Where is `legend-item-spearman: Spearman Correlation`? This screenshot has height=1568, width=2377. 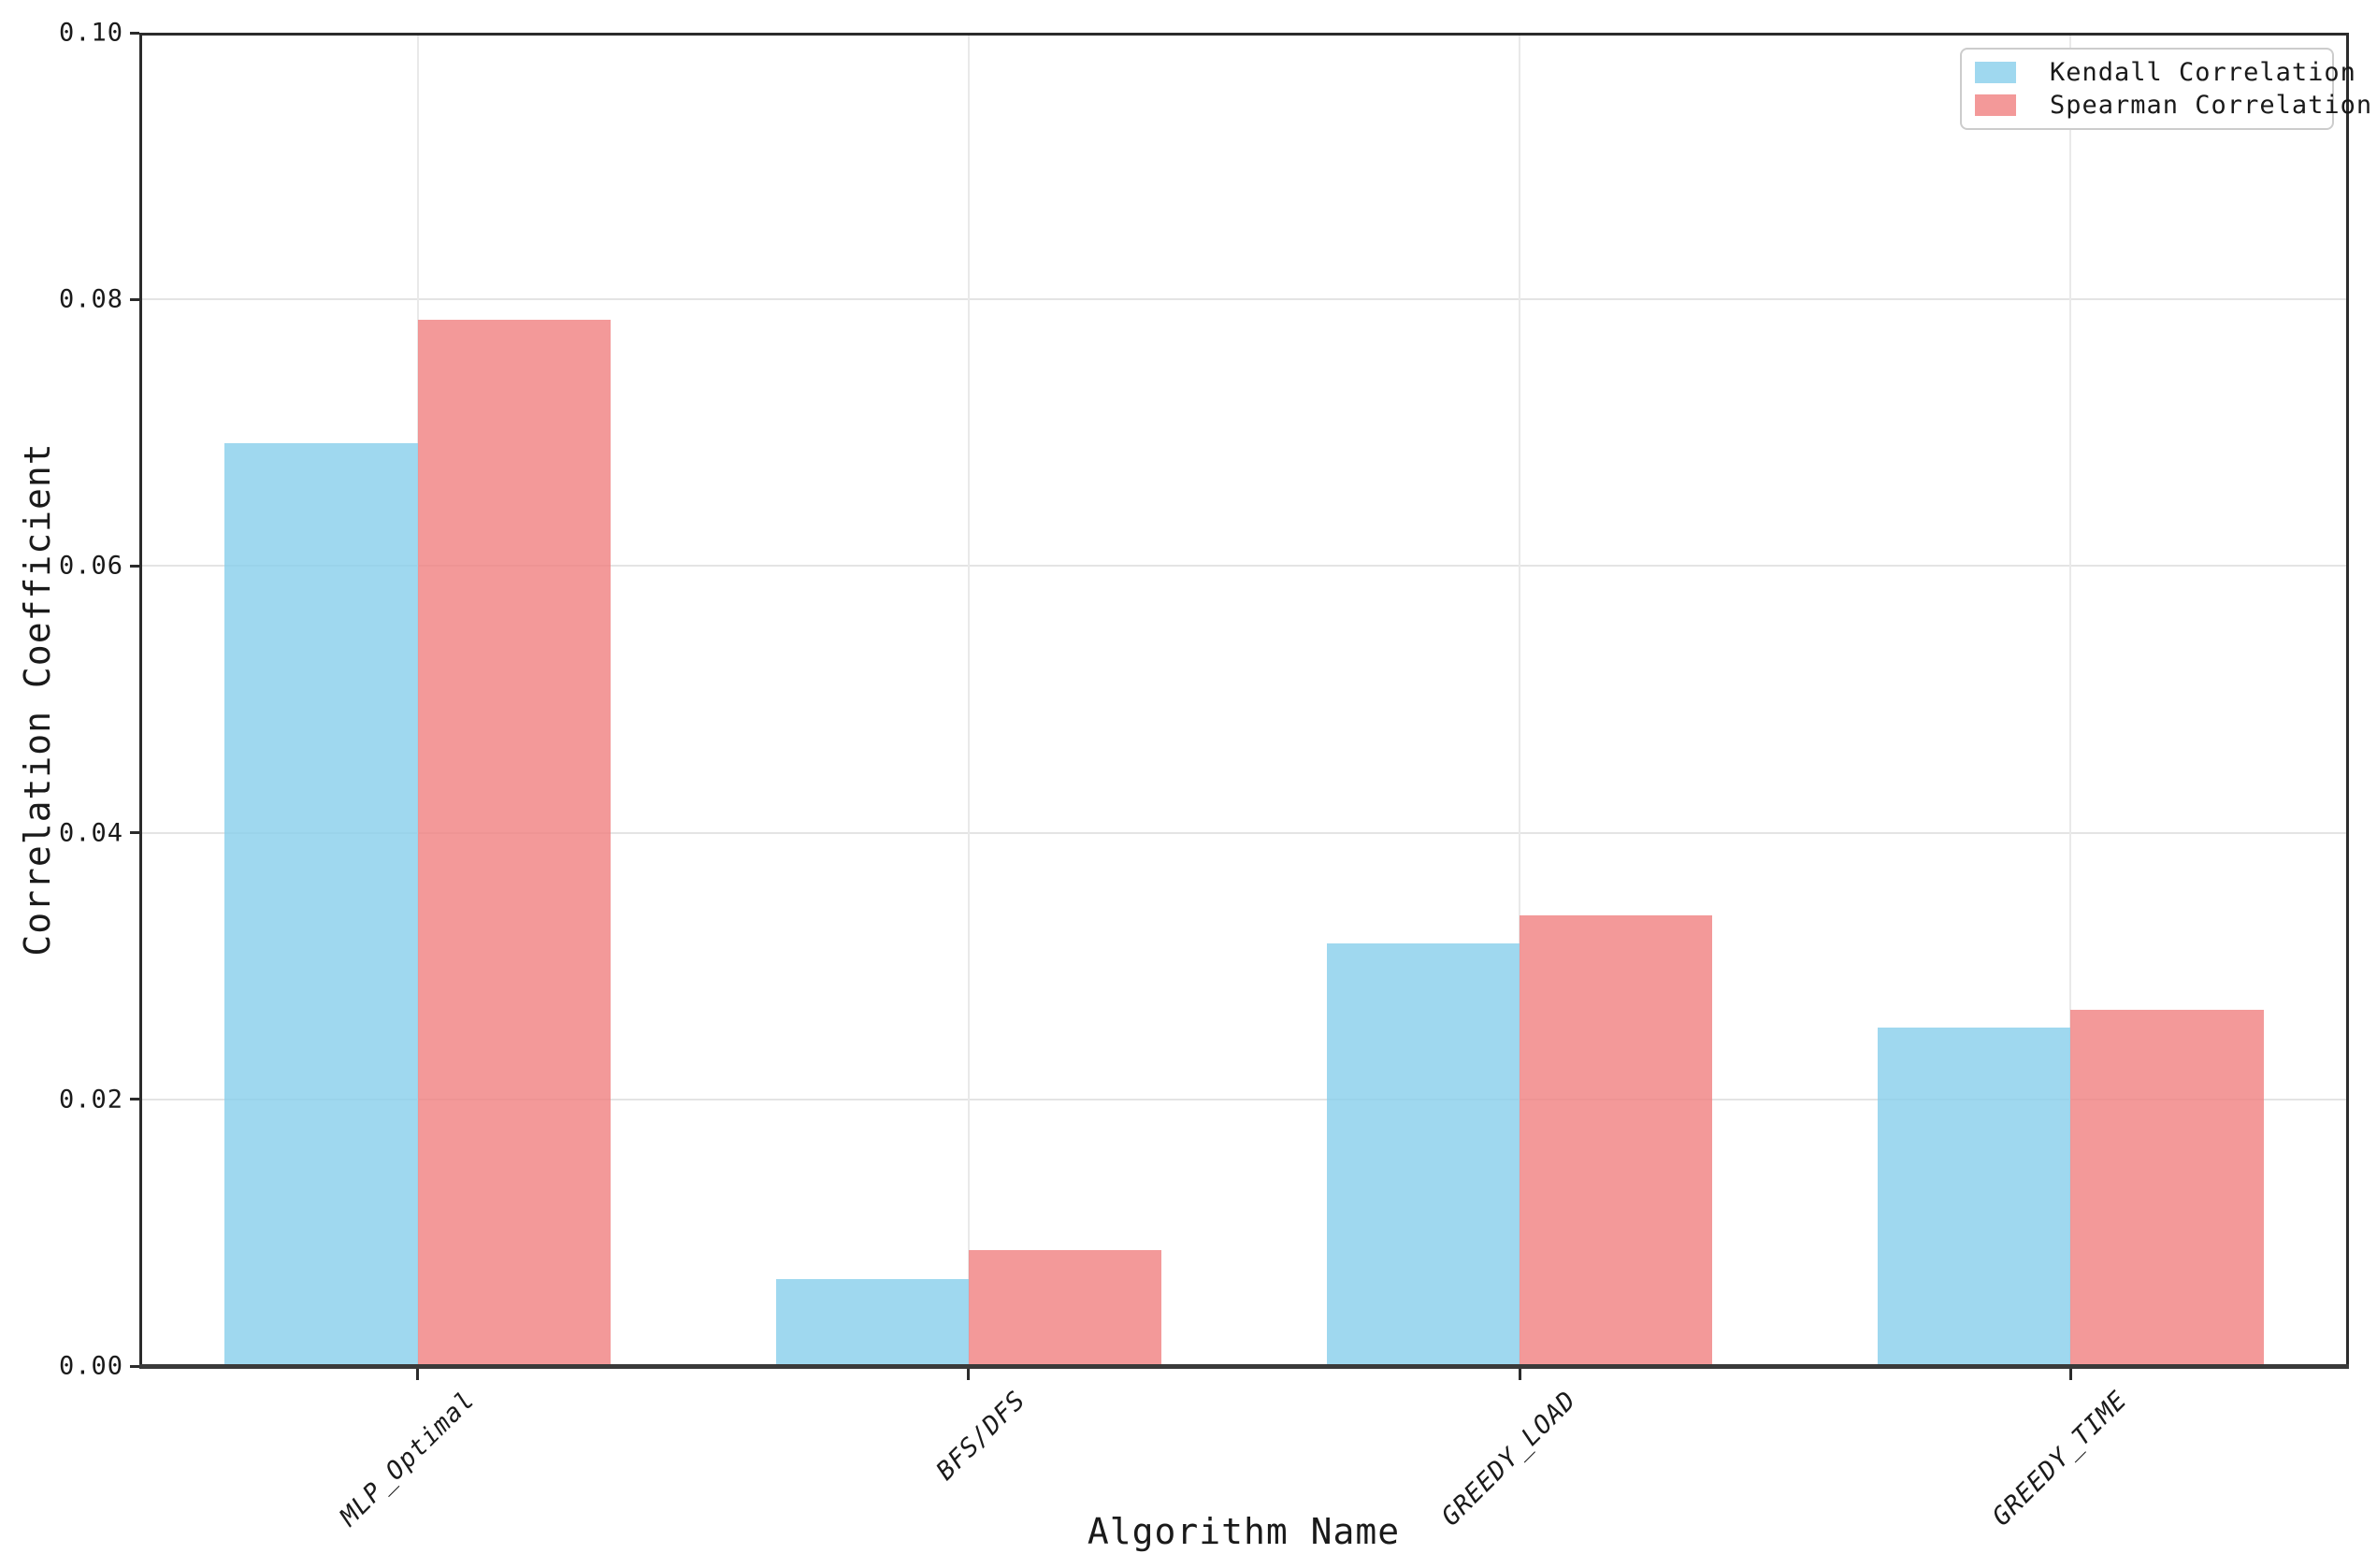 legend-item-spearman: Spearman Correlation is located at coordinates (2173, 105).